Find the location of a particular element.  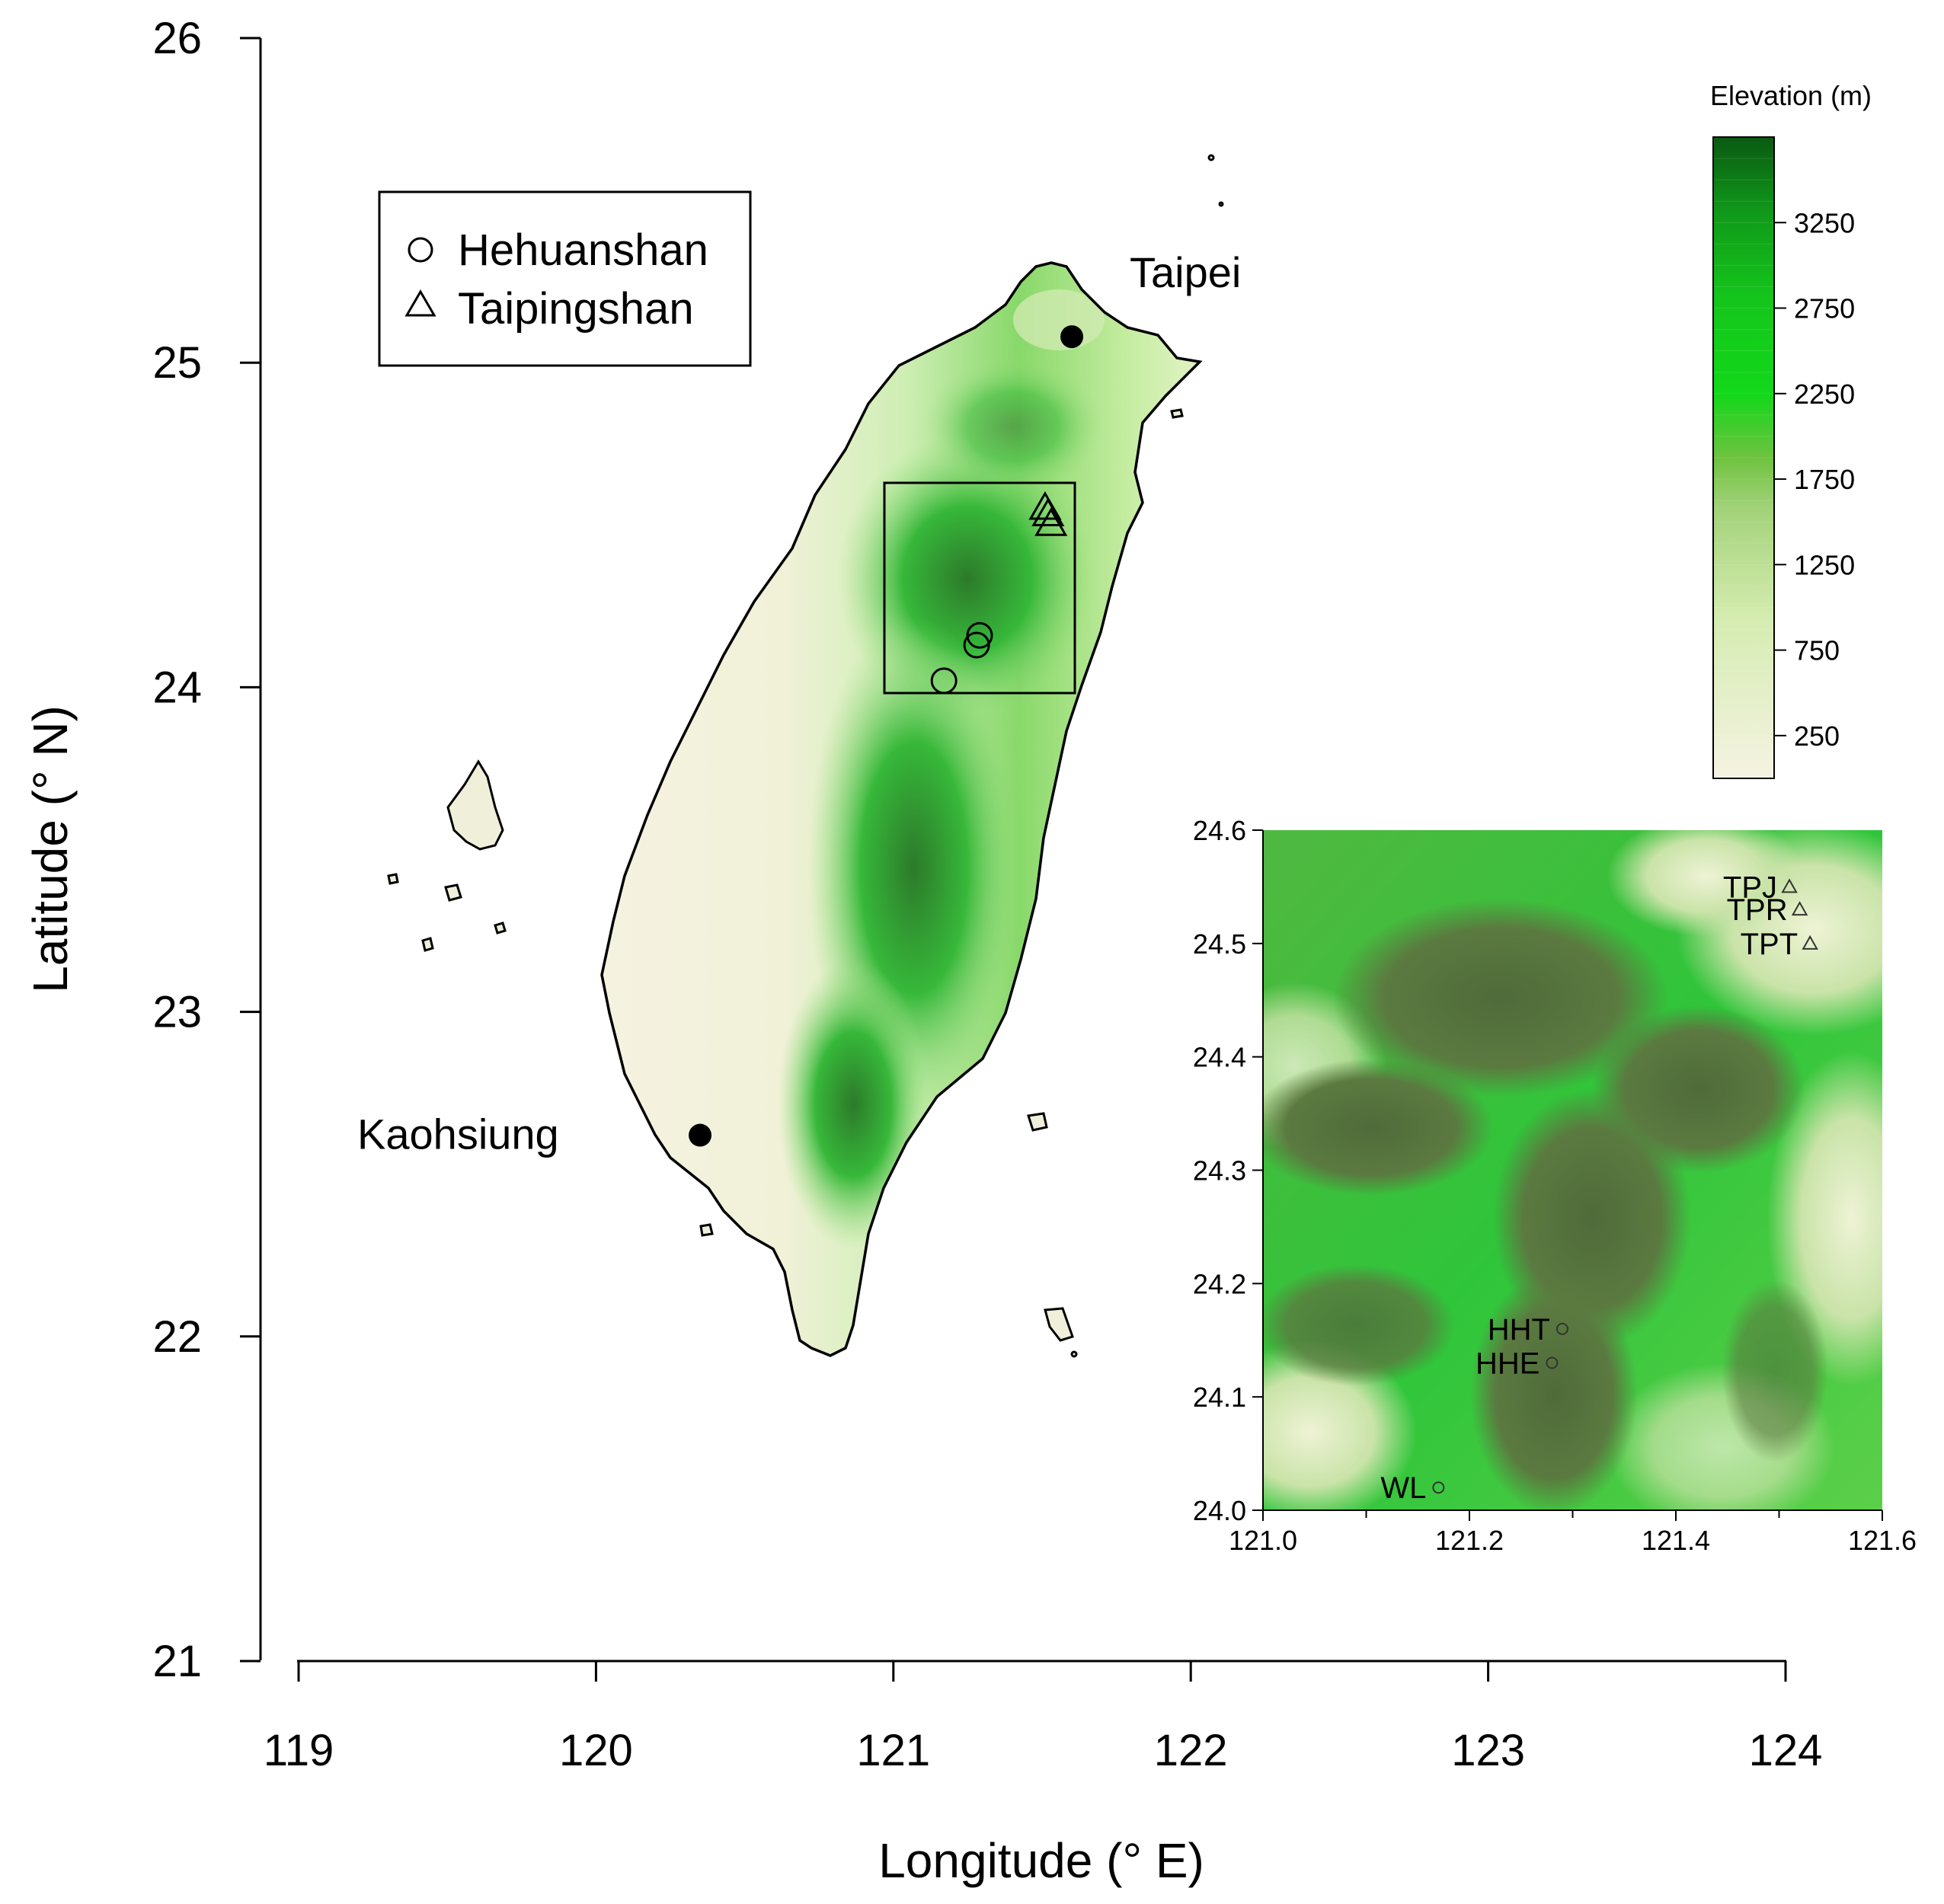

elevation-colorbar: Elevation (m) 250 750 1250 1750 2250 2750 3250 is located at coordinates (1791, 430).